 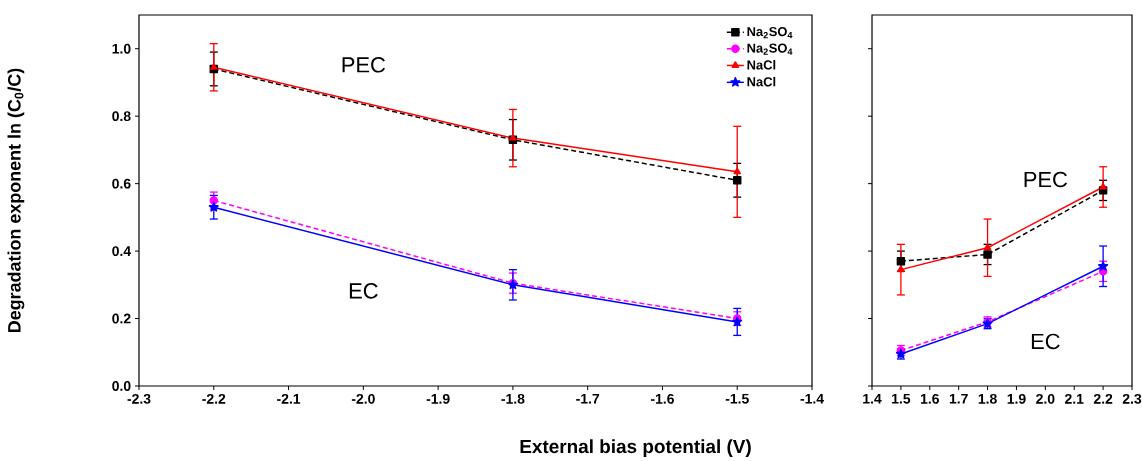 I want to click on y-tick-label: 0.4, so click(x=122, y=251).